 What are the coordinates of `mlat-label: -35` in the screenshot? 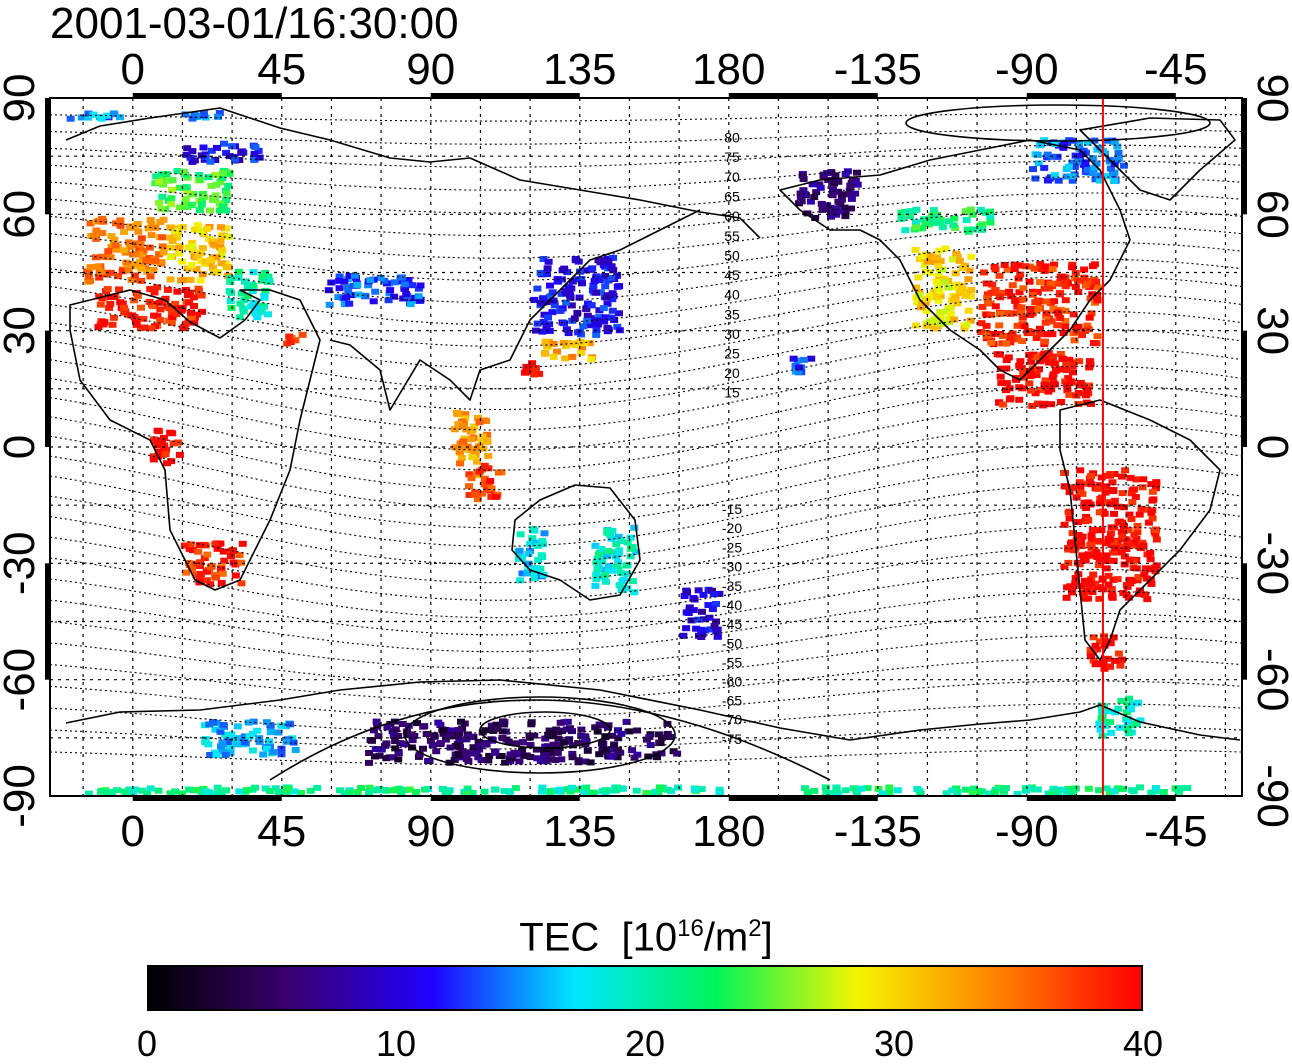 It's located at (732, 586).